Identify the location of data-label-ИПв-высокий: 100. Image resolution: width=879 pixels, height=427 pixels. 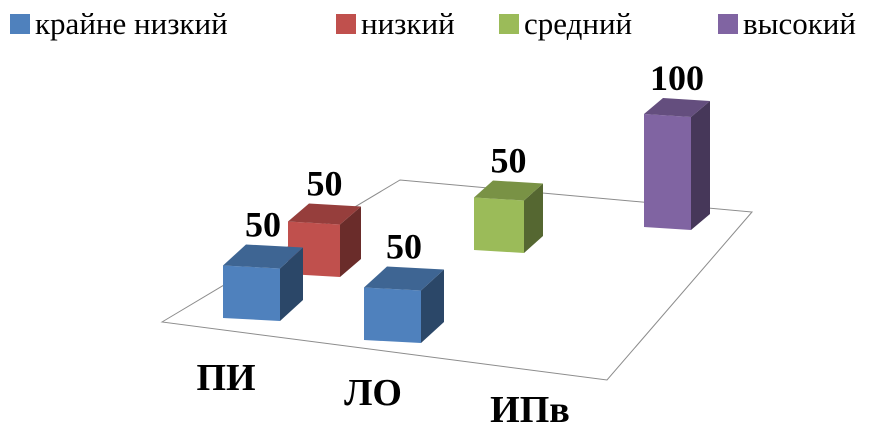
(677, 78).